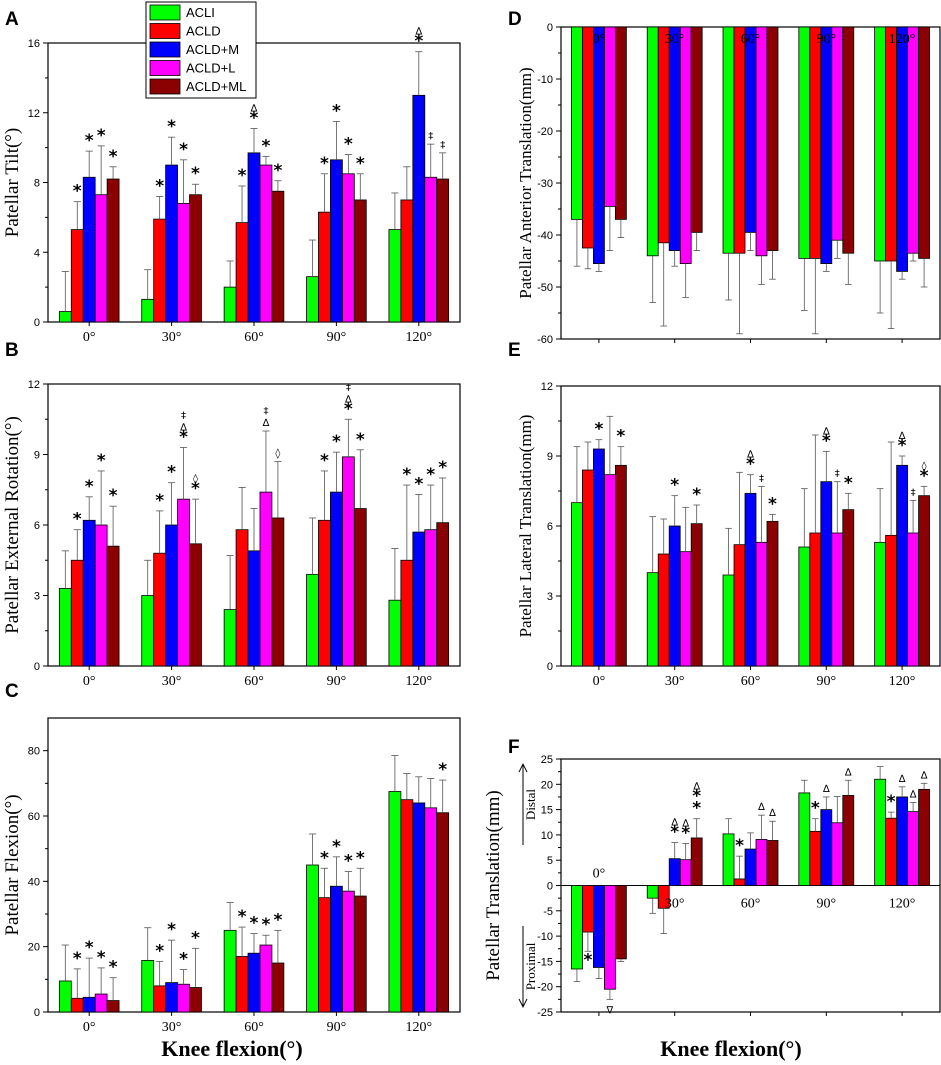 Image resolution: width=941 pixels, height=1065 pixels. Describe the element at coordinates (77, 1005) in the screenshot. I see `bar-acld-0deg` at that location.